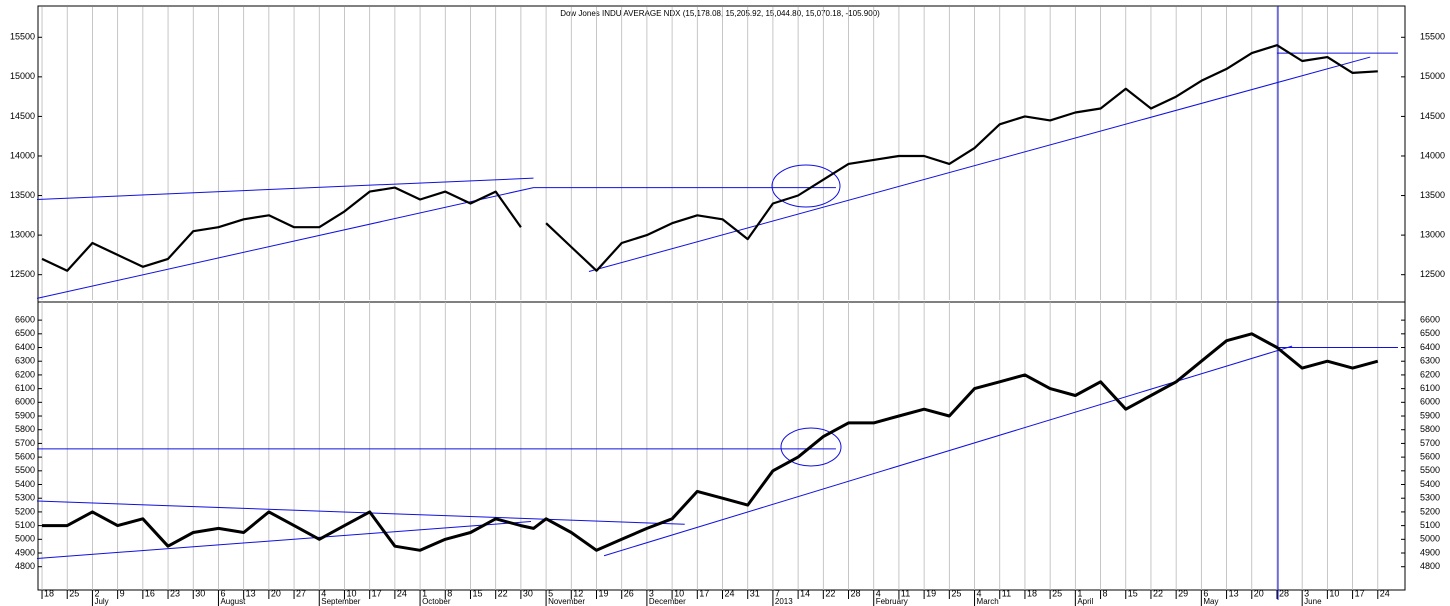 The width and height of the screenshot is (1450, 606). Describe the element at coordinates (988, 601) in the screenshot. I see `month-label: March` at that location.